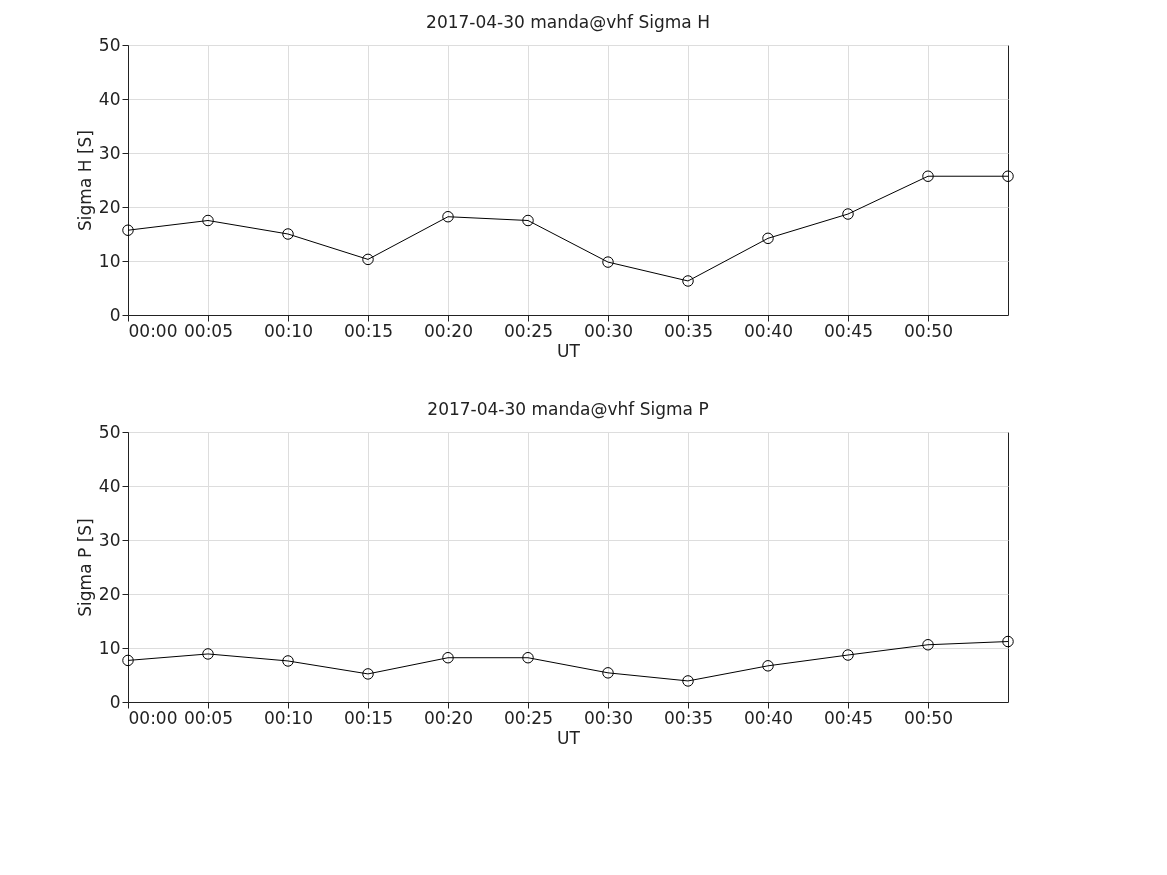 Image resolution: width=1167 pixels, height=875 pixels. Describe the element at coordinates (568, 22) in the screenshot. I see `chart-title: 2017-04-30 manda@vhf Sigma H` at that location.